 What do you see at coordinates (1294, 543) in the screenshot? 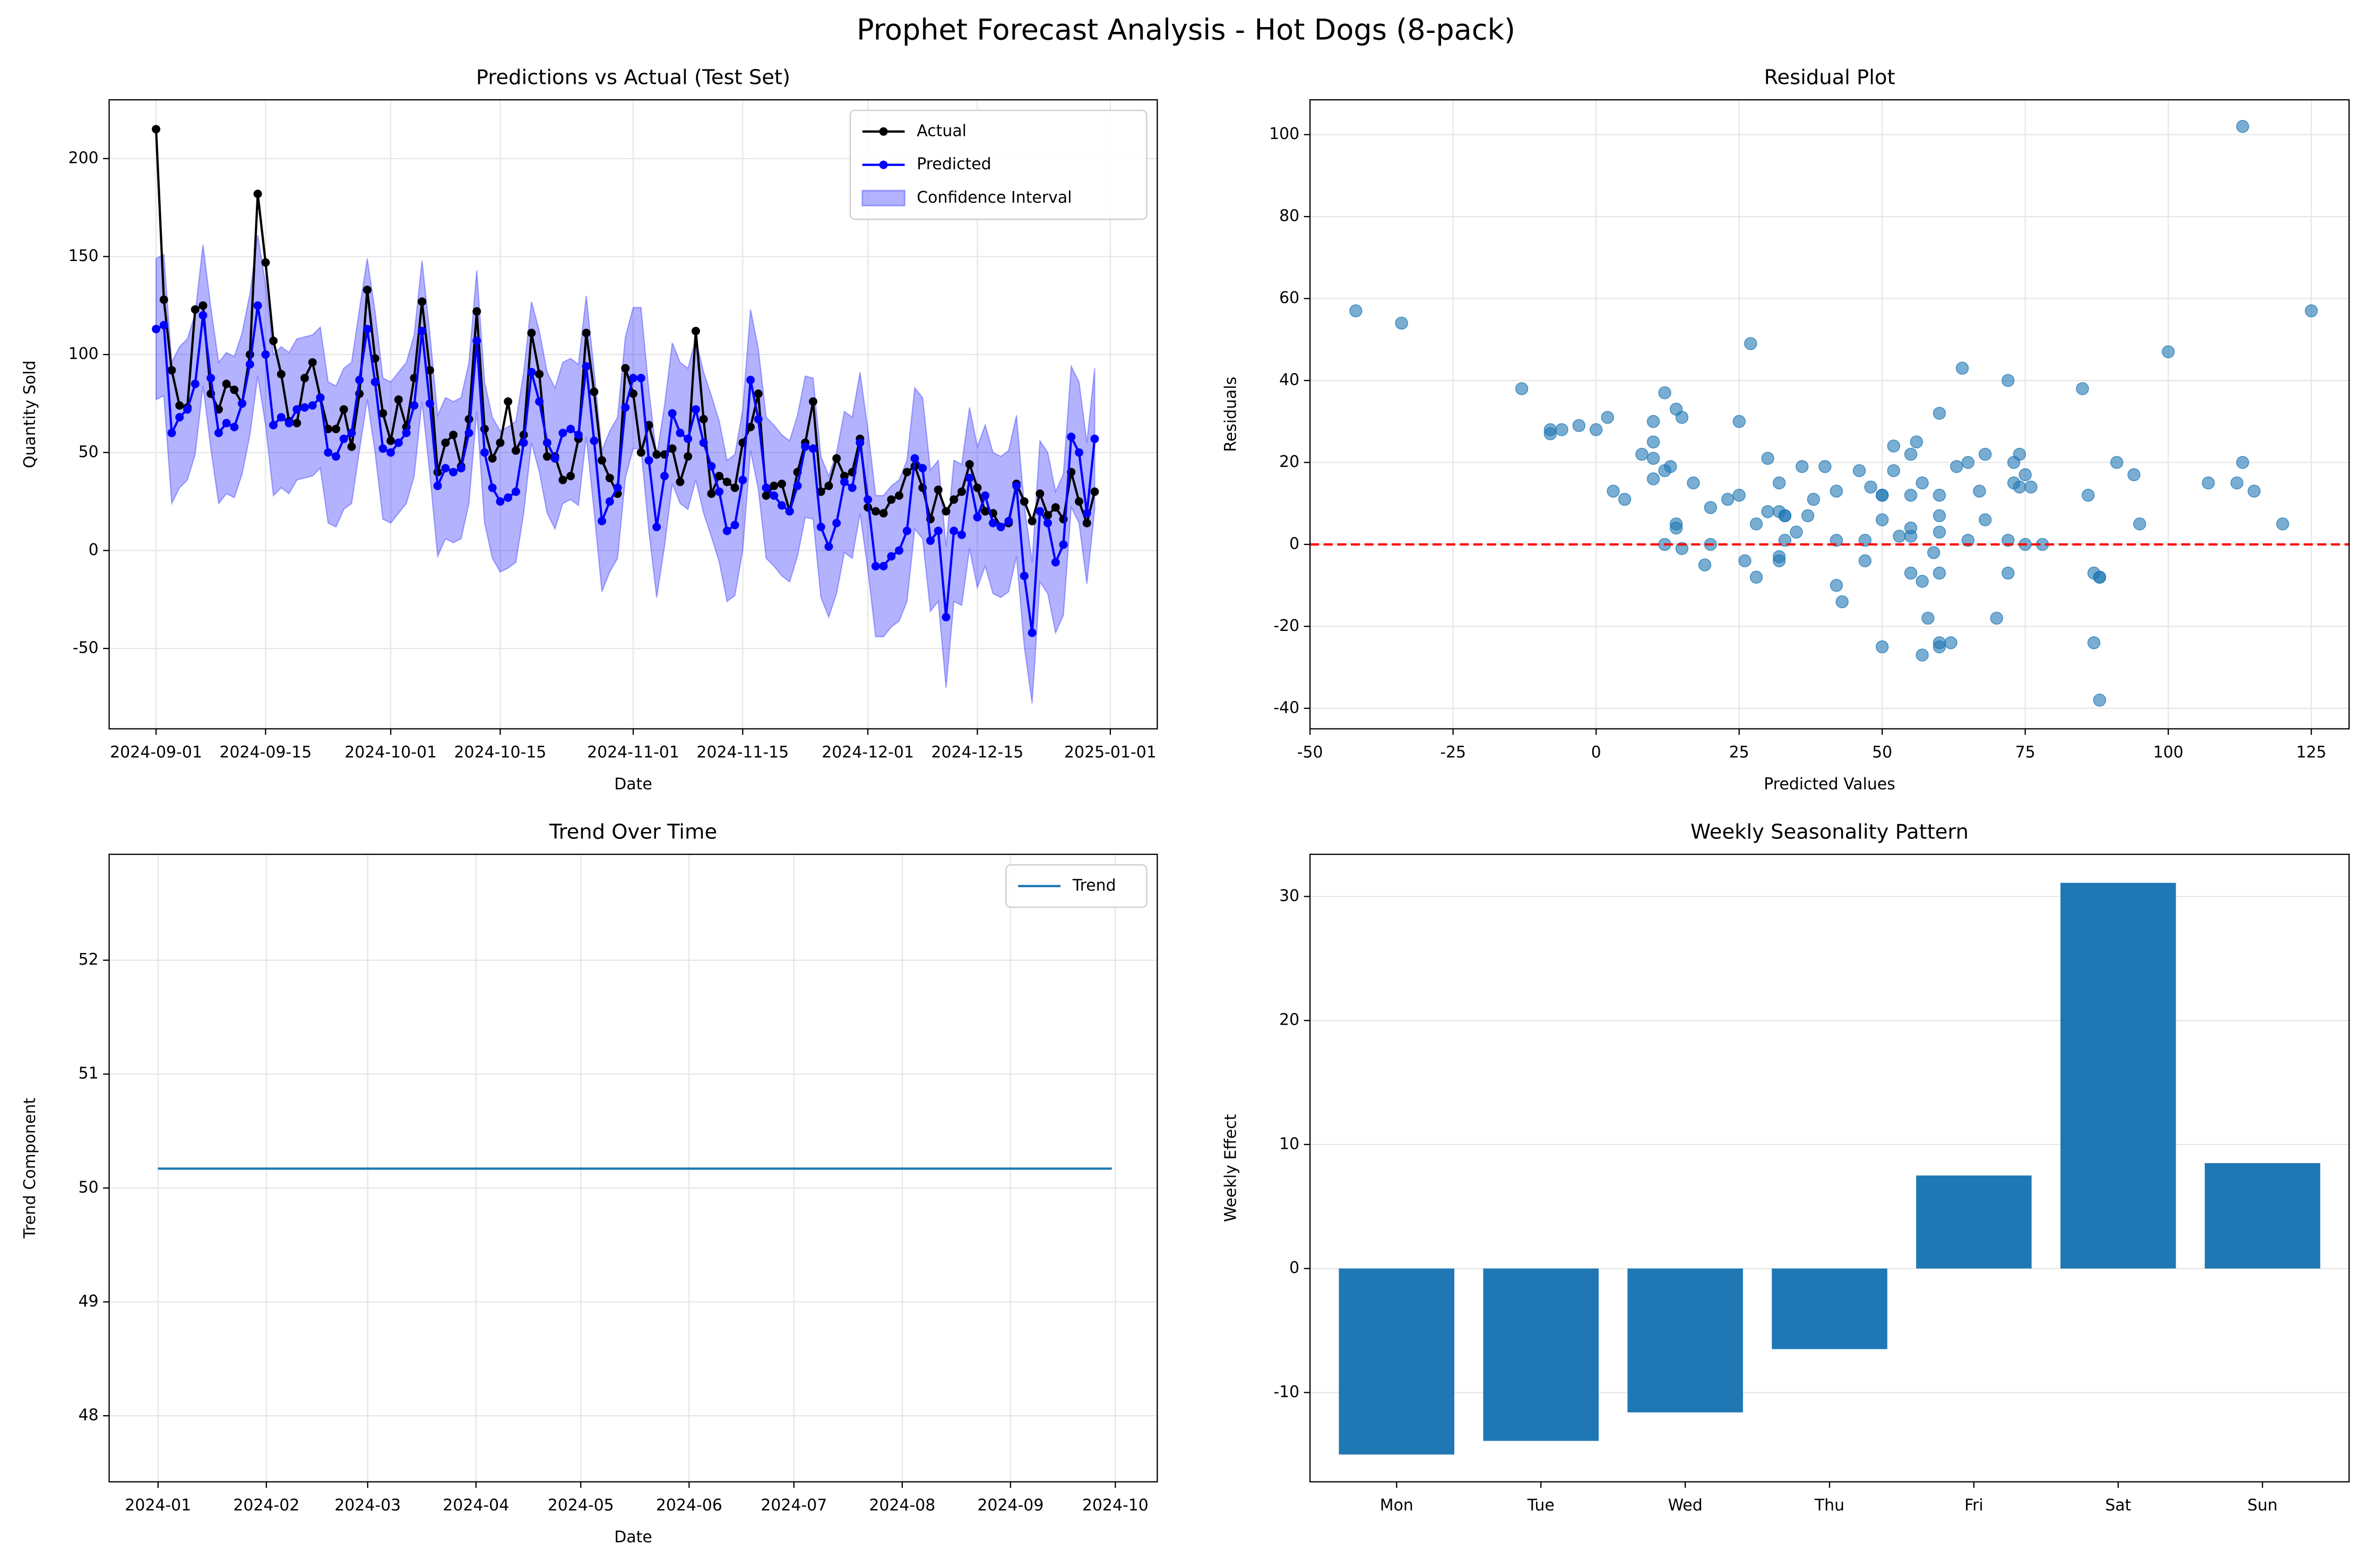
I see `y-tick-label: 0` at bounding box center [1294, 543].